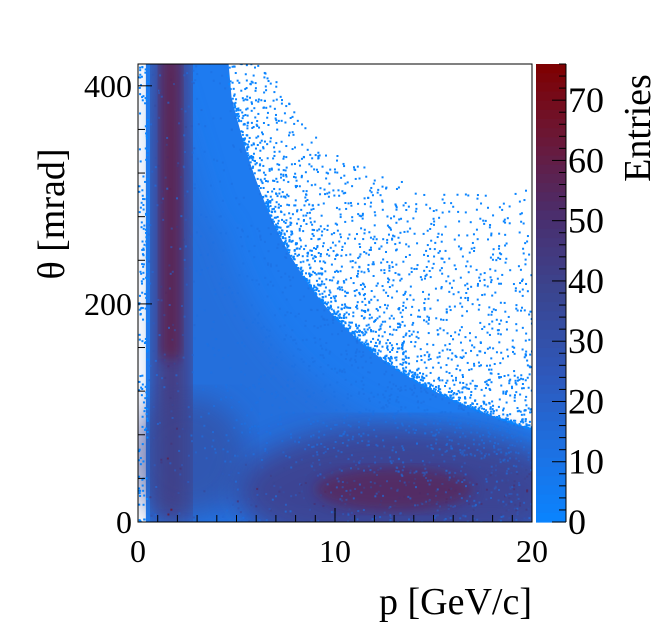 The width and height of the screenshot is (664, 640). I want to click on x-tick-label: 0, so click(138, 551).